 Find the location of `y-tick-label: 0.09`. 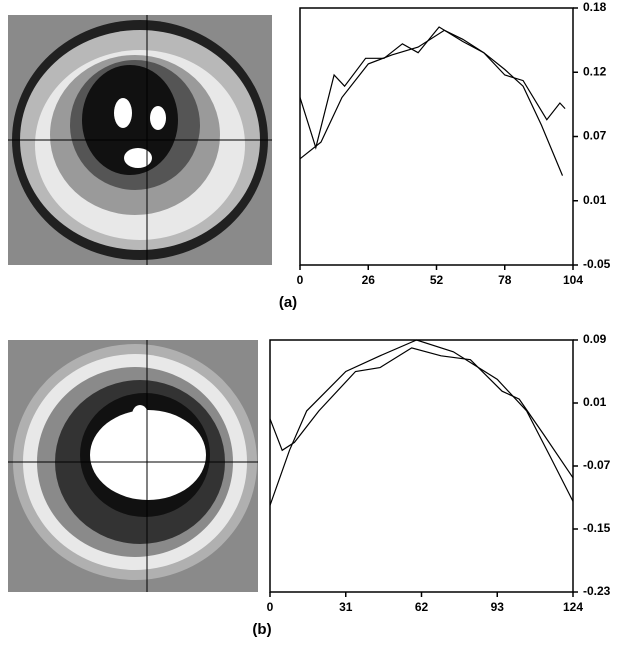

y-tick-label: 0.09 is located at coordinates (595, 339).